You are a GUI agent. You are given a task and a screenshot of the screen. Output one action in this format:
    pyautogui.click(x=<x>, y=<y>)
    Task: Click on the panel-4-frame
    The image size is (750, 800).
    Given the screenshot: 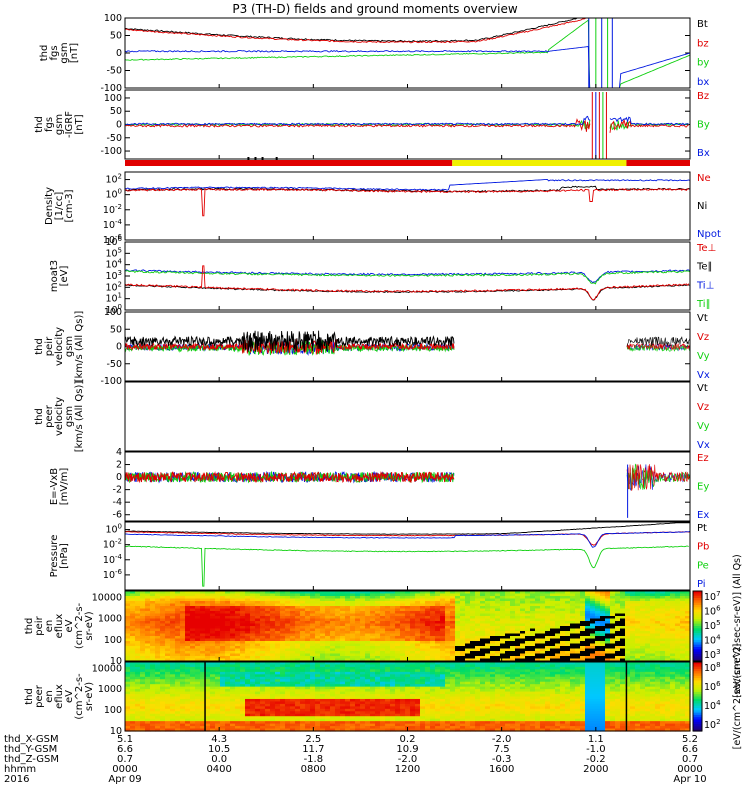 What is the action you would take?
    pyautogui.click(x=407, y=276)
    